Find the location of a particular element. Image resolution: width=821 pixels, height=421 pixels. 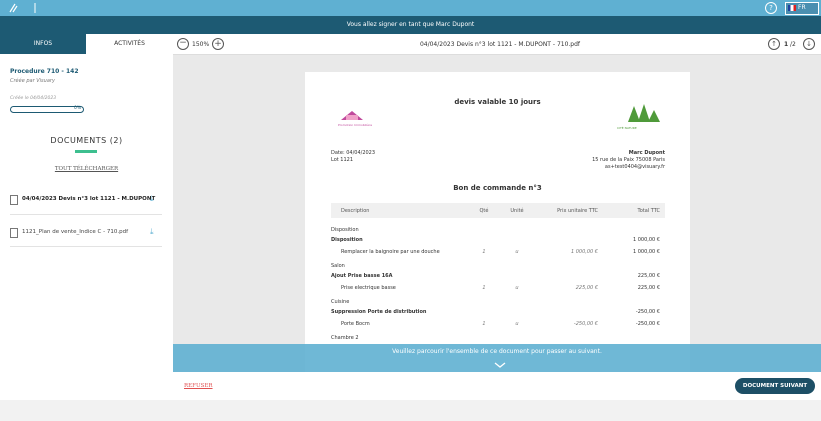

cell: Unité is located at coordinates (517, 211).